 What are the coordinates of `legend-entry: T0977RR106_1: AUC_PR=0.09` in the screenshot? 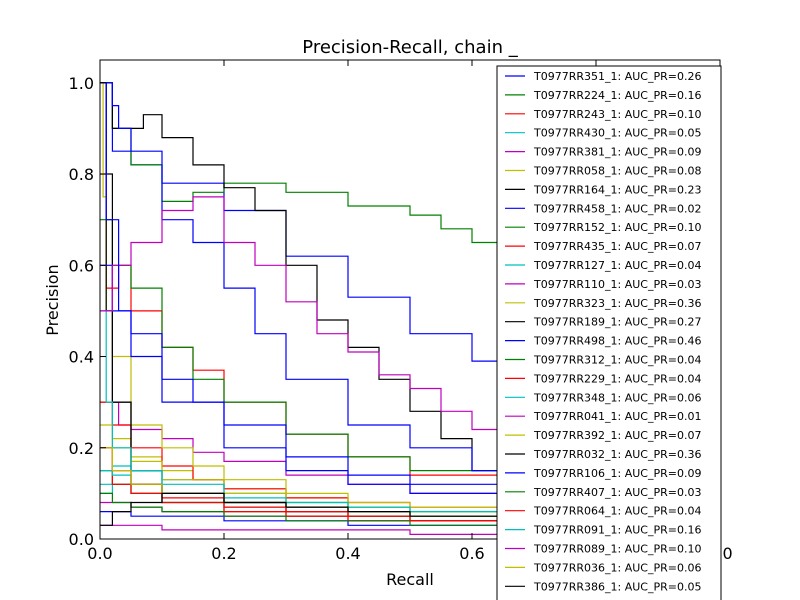 It's located at (603, 473).